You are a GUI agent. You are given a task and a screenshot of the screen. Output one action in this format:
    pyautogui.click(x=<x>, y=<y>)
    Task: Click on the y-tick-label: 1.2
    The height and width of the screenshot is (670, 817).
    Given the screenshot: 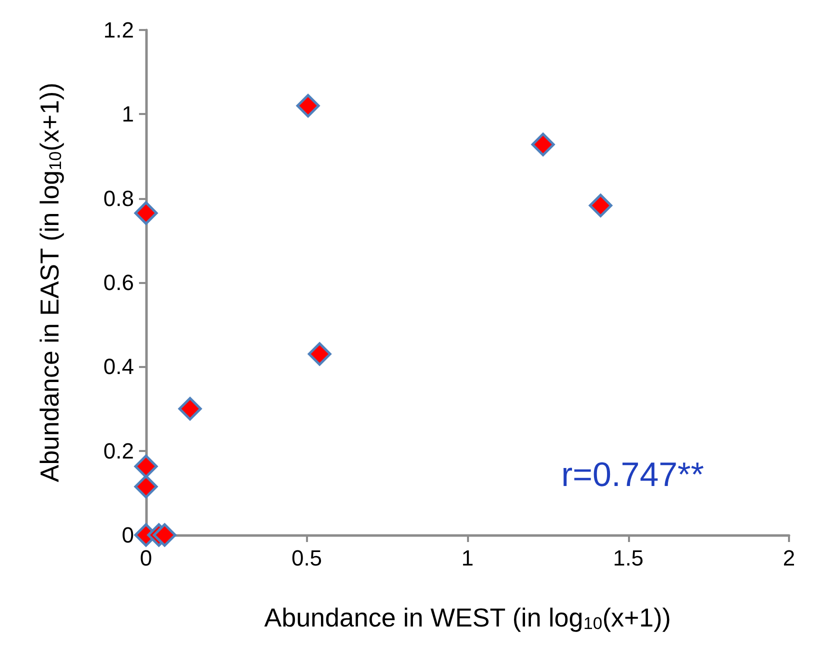 What is the action you would take?
    pyautogui.click(x=118, y=30)
    